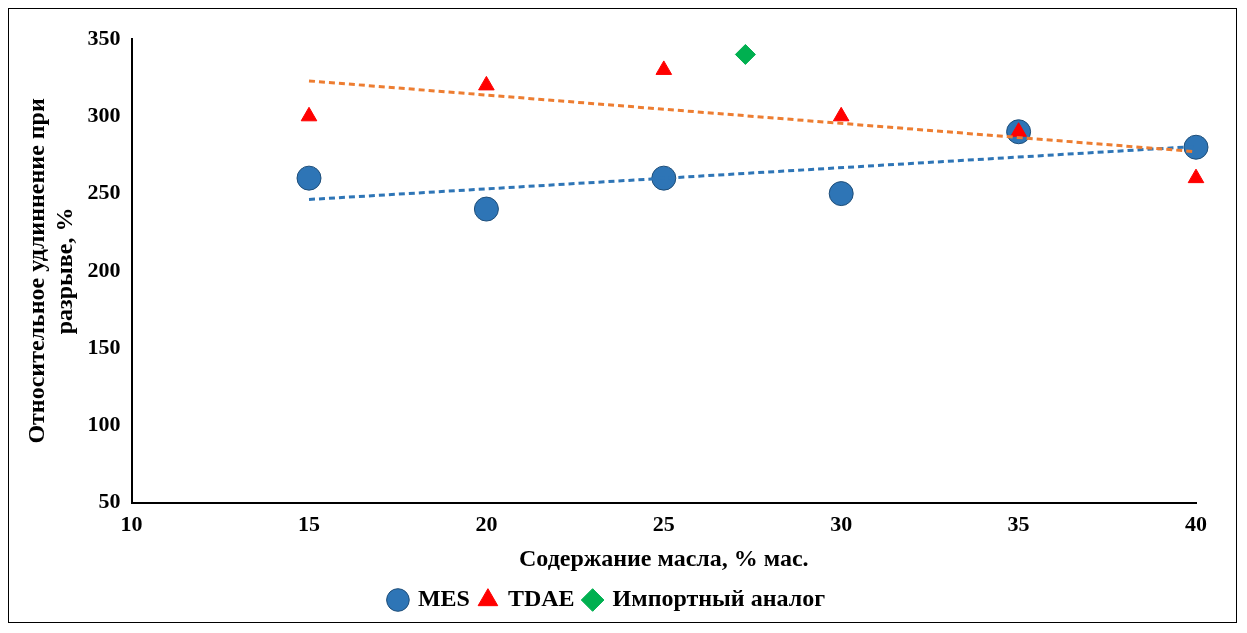 The image size is (1247, 633). Describe the element at coordinates (1196, 523) in the screenshot. I see `x-tick-label: 40` at that location.